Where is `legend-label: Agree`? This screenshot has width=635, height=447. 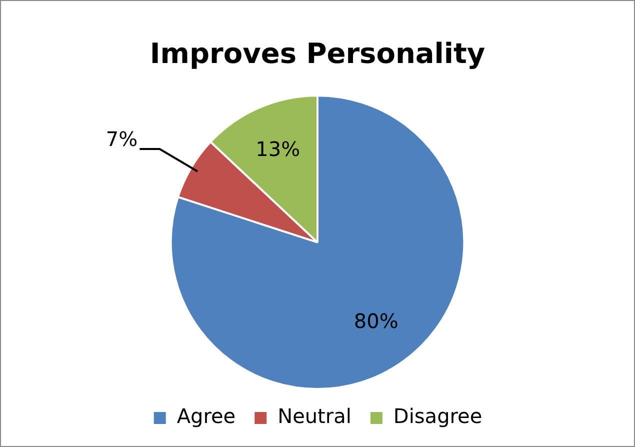
legend-label: Agree is located at coordinates (206, 416).